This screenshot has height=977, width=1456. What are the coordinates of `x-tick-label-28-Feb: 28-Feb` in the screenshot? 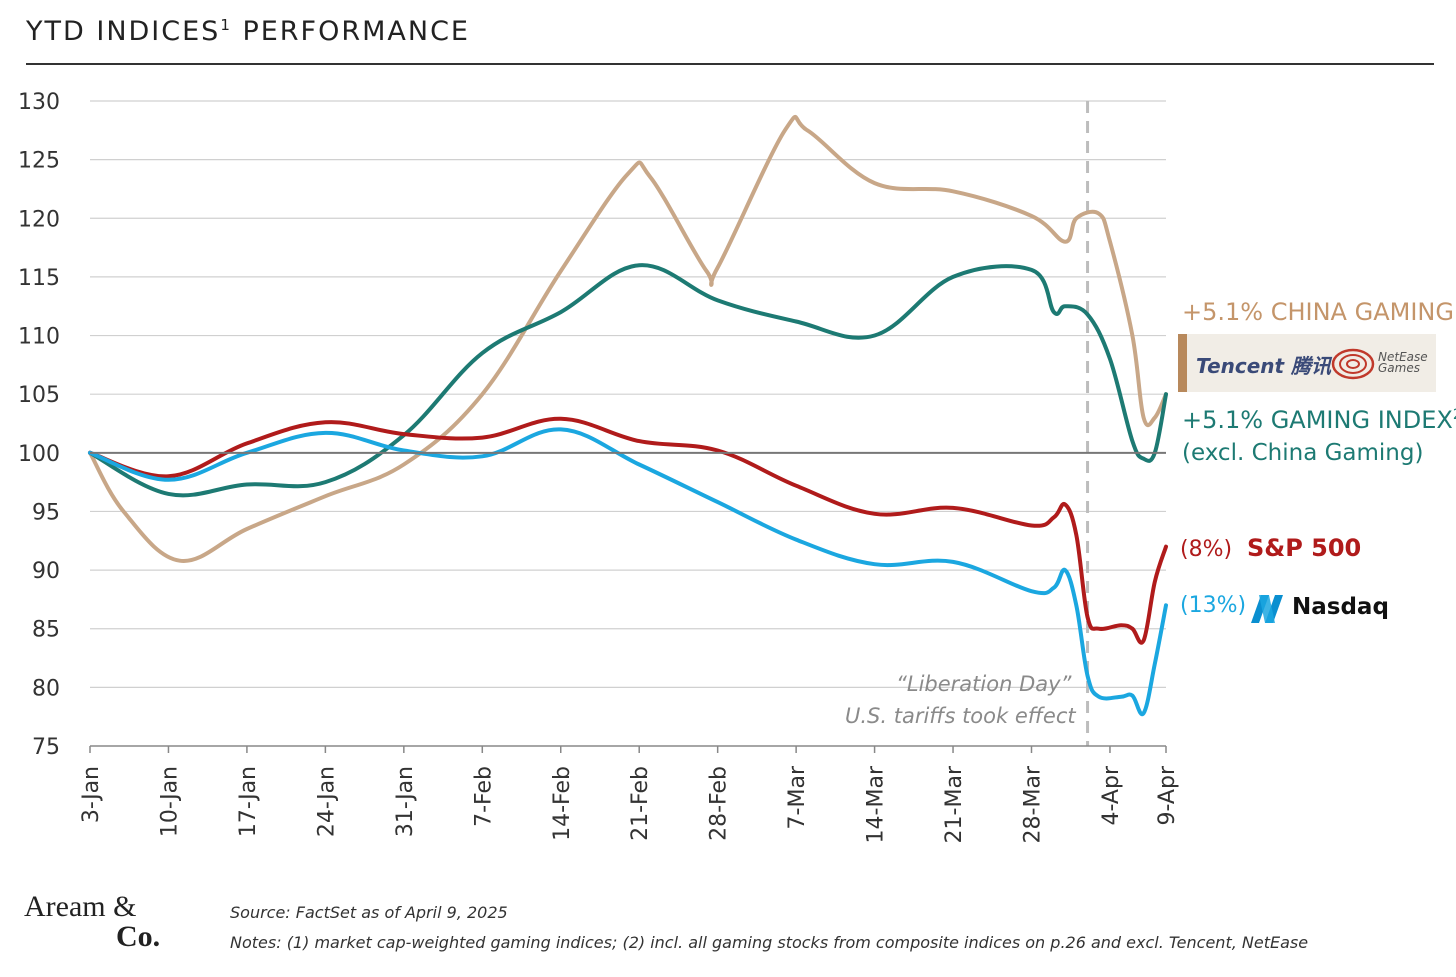 It's located at (719, 803).